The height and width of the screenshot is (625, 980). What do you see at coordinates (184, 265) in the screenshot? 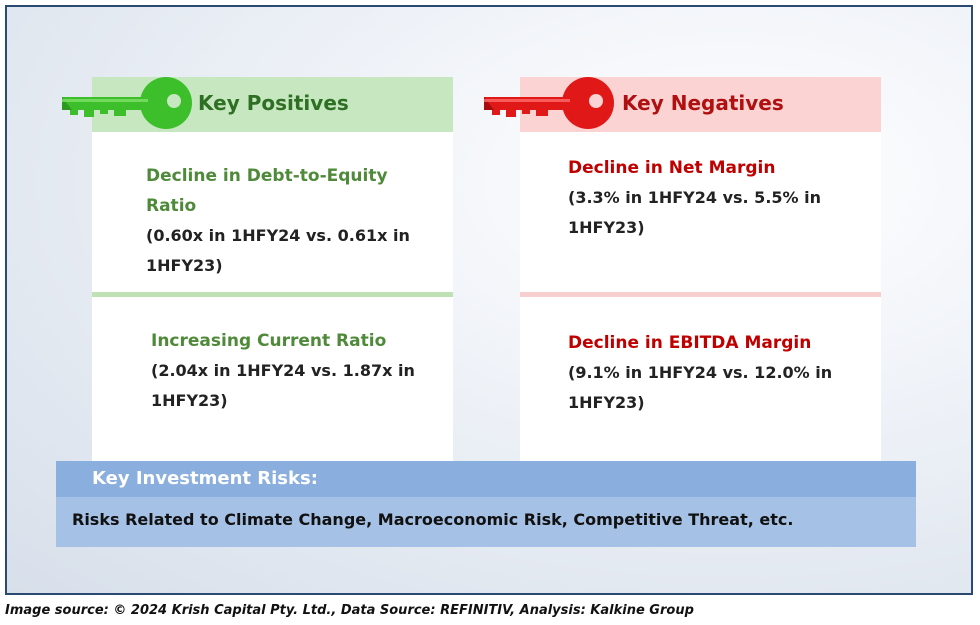
I see `positive-1-detail-line2: 1HFY23)` at bounding box center [184, 265].